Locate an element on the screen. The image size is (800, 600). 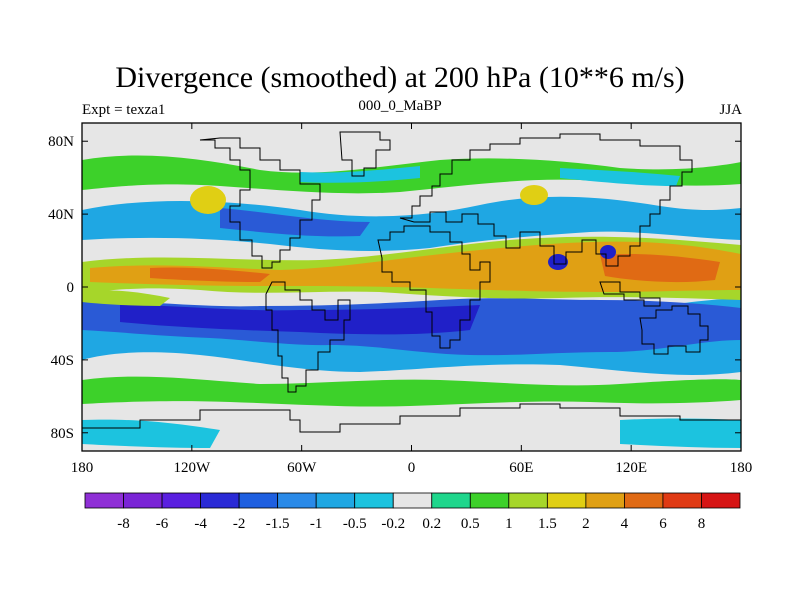
coastline-australia is located at coordinates (674, 330).